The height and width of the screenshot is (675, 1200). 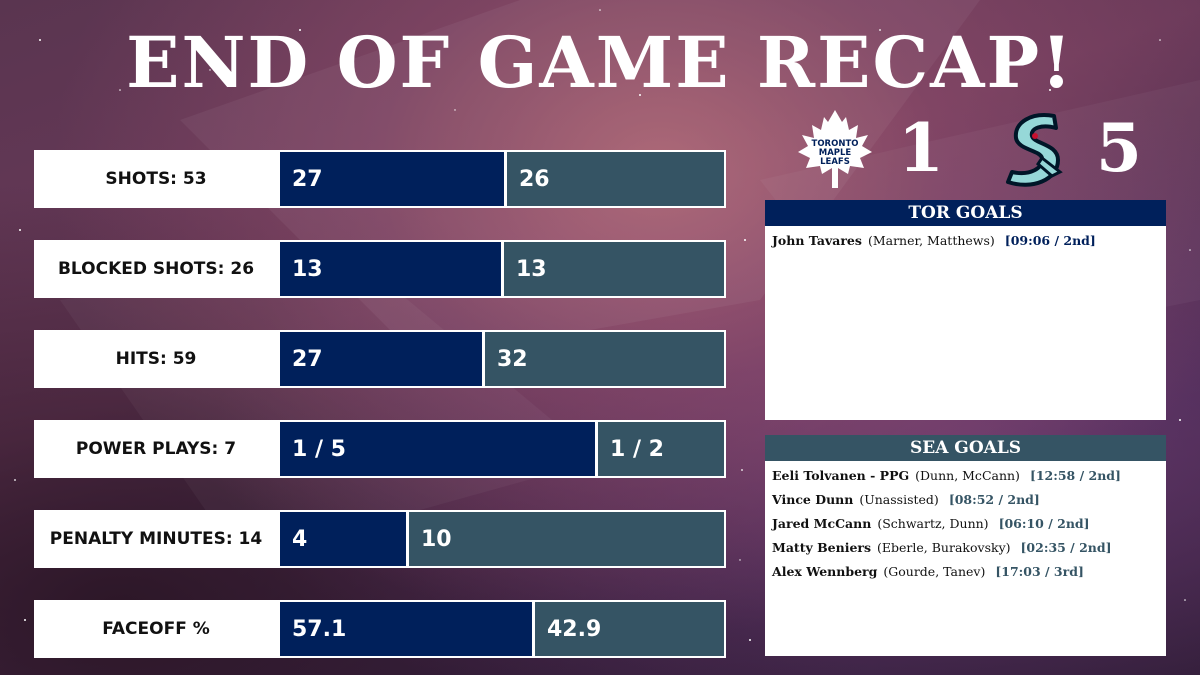 I want to click on stat-row: PENALTY MINUTES: 14 4 10, so click(x=380, y=539).